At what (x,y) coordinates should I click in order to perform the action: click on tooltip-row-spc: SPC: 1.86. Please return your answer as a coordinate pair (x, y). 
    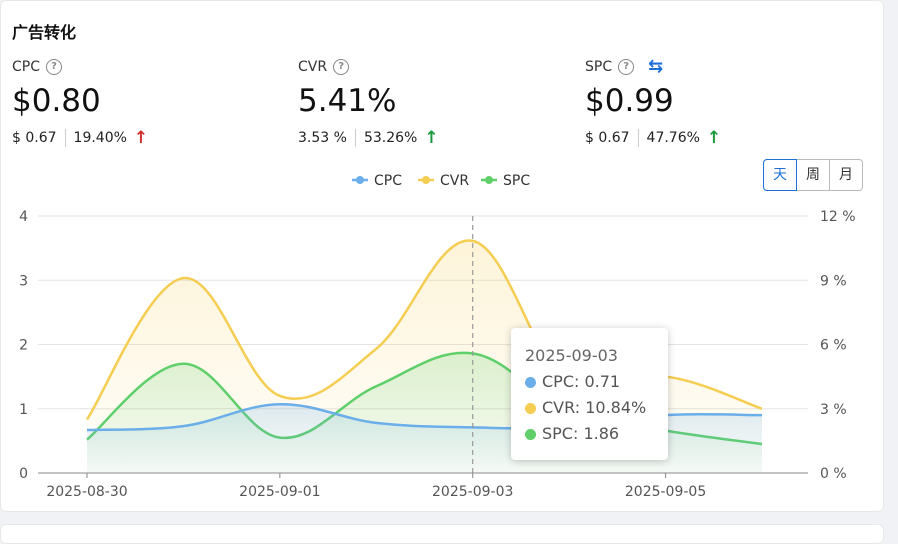
    Looking at the image, I should click on (596, 434).